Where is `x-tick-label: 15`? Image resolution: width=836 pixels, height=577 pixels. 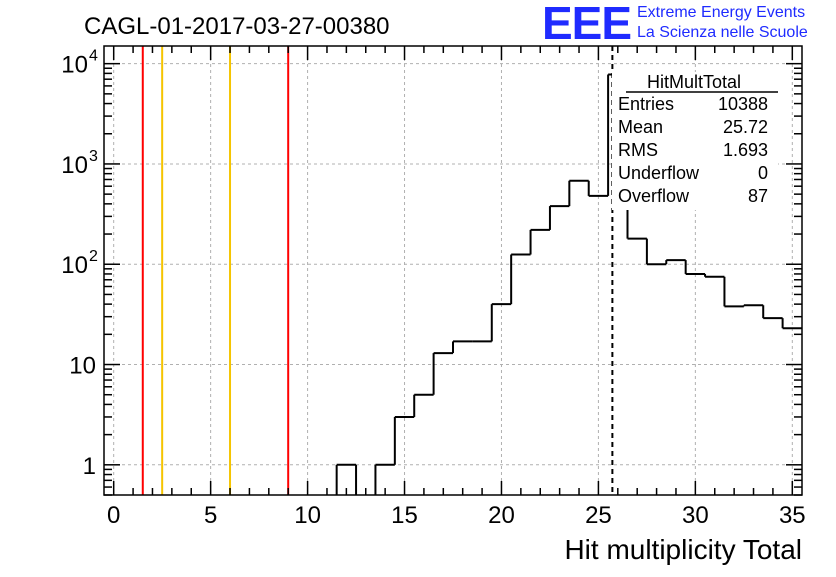
x-tick-label: 15 is located at coordinates (404, 515).